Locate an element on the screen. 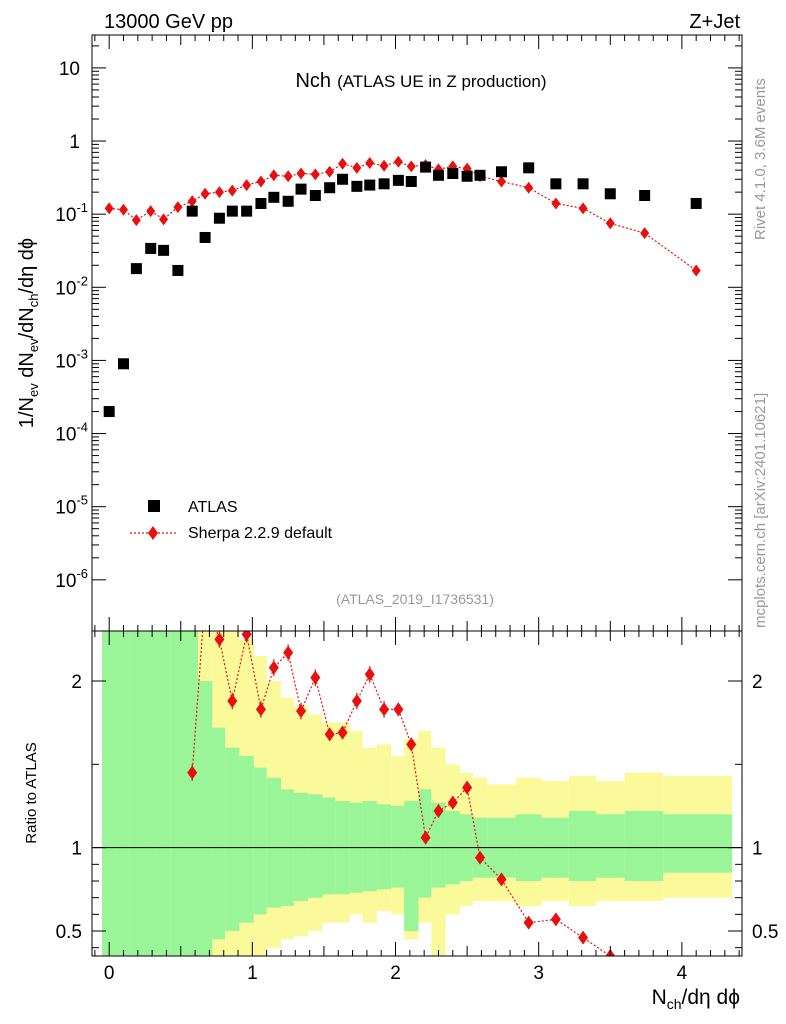 Image resolution: width=786 pixels, height=1024 pixels. y-tick-label: 10⁻⁶ is located at coordinates (71, 579).